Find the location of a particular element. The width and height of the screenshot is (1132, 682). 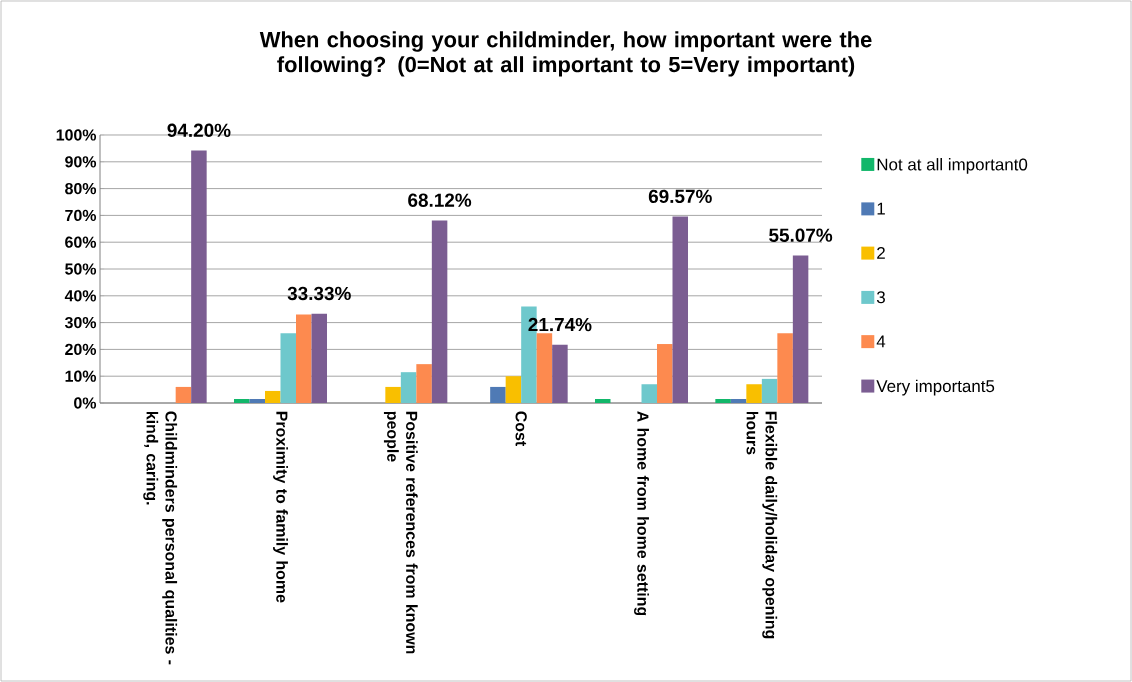

x-tick-label: Proximity to family home is located at coordinates (280, 507).